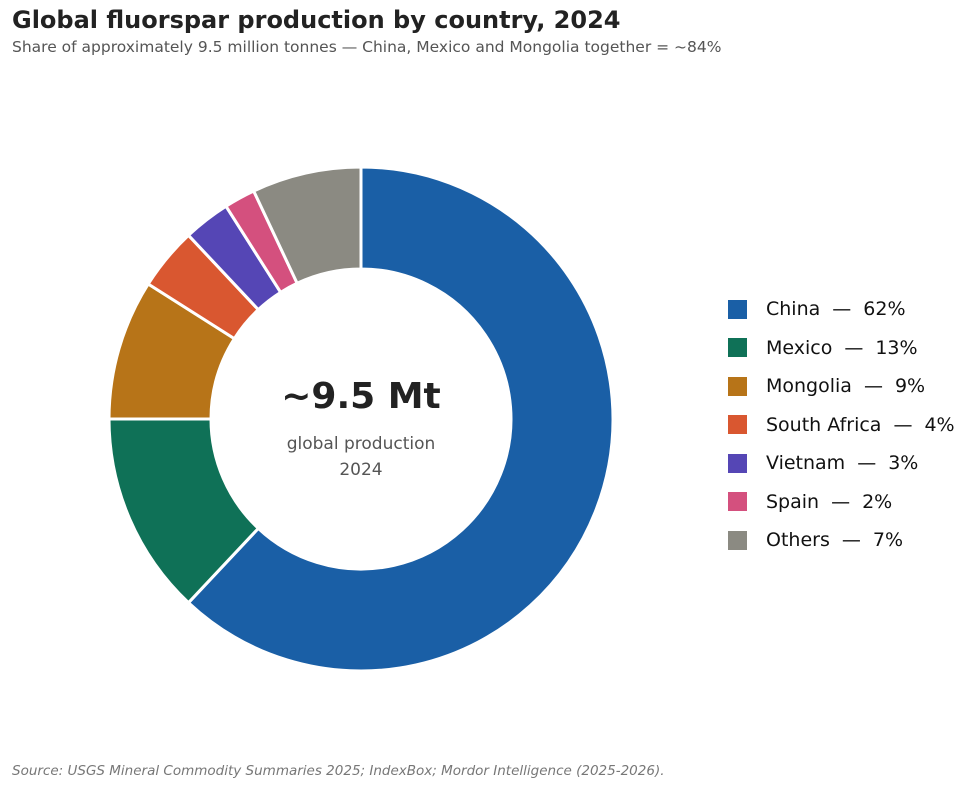 This screenshot has height=791, width=980. What do you see at coordinates (824, 424) in the screenshot?
I see `legend-label: South Africa` at bounding box center [824, 424].